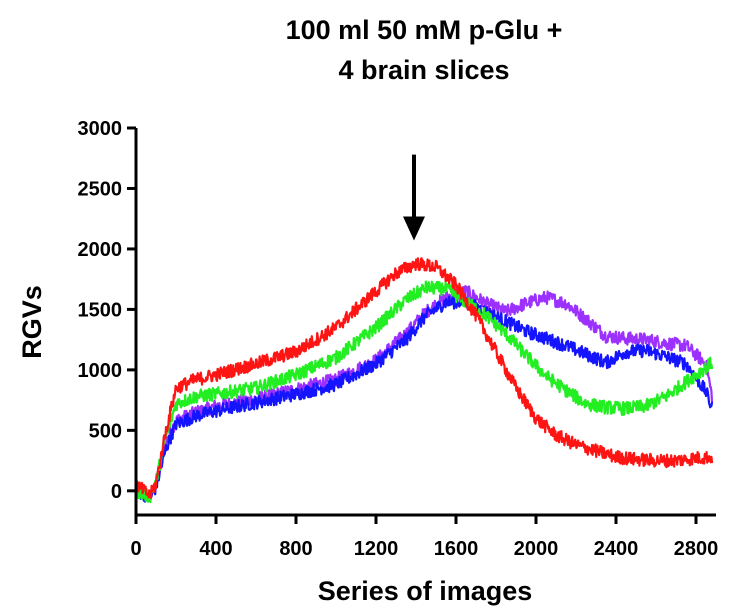 This screenshot has height=609, width=730. I want to click on y-axis-title: RGVs, so click(32, 322).